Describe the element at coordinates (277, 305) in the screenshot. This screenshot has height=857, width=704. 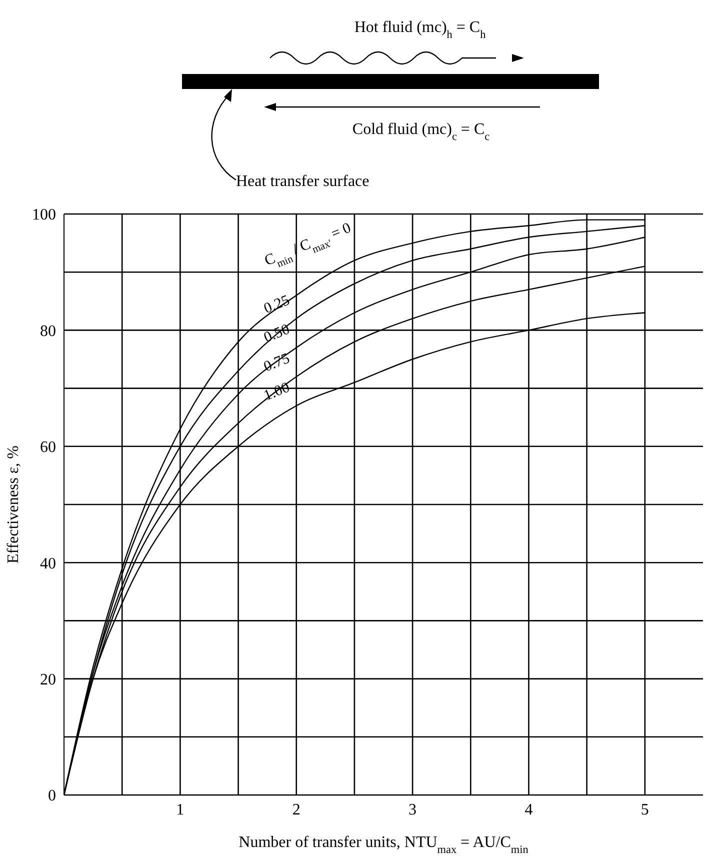
I see `text: 0.25` at that location.